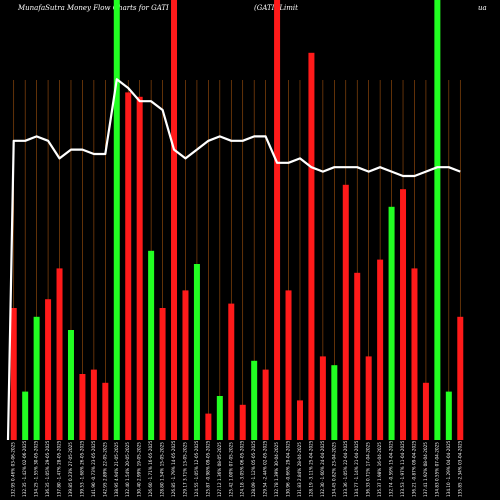  What do you see at coordinates (104, 469) in the screenshot?
I see `x-tick-label: 142.95 2.89% 22-05-2025` at bounding box center [104, 469].